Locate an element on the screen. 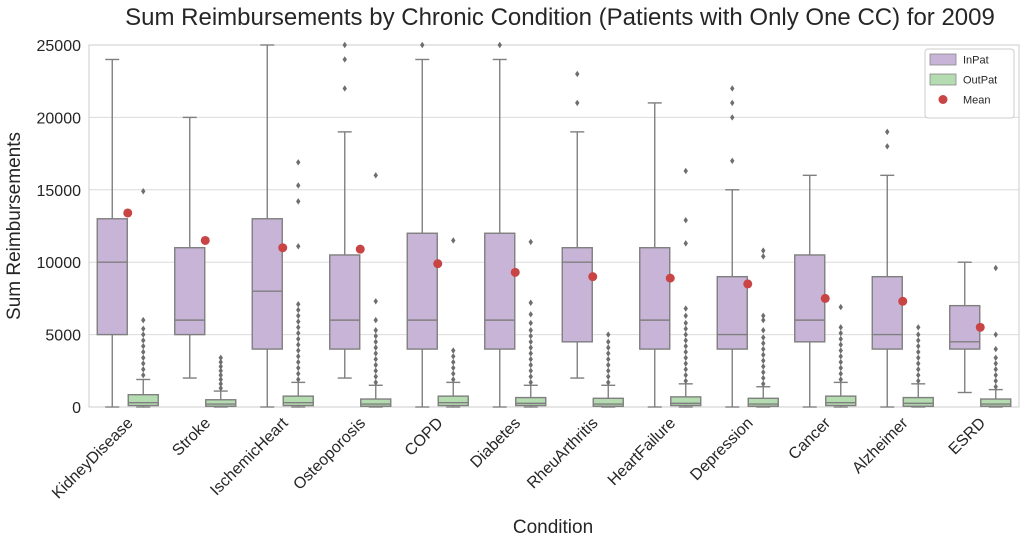 The image size is (1024, 544). mean-marker-stroke is located at coordinates (205, 240).